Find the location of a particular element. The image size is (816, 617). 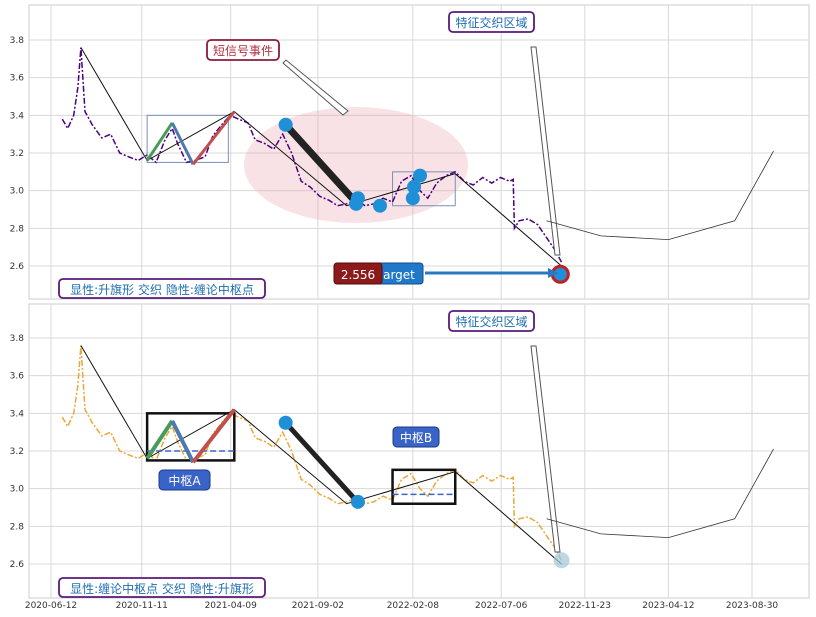

x-tick-label: 2022-11-23 is located at coordinates (585, 606).